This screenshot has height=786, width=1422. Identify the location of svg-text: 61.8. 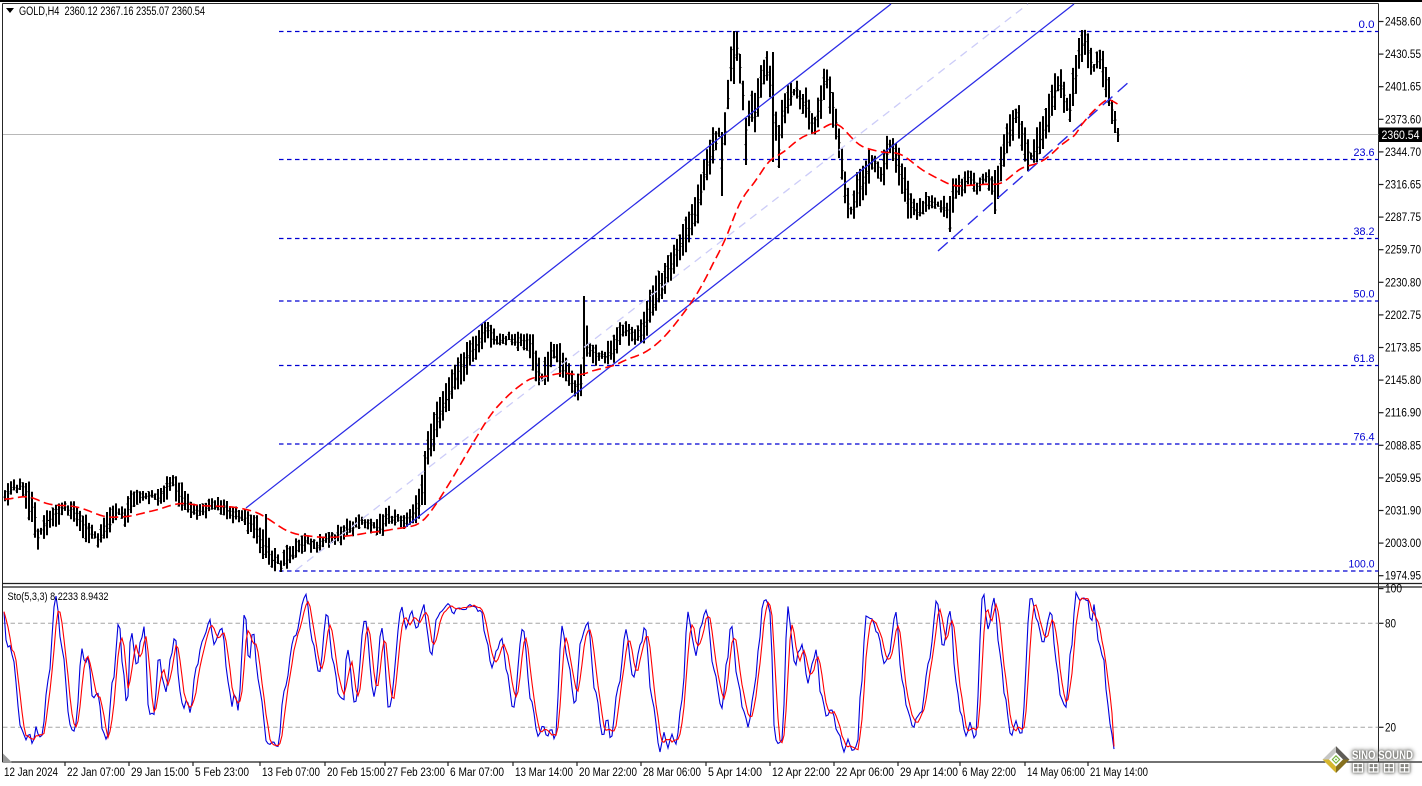
(1364, 359).